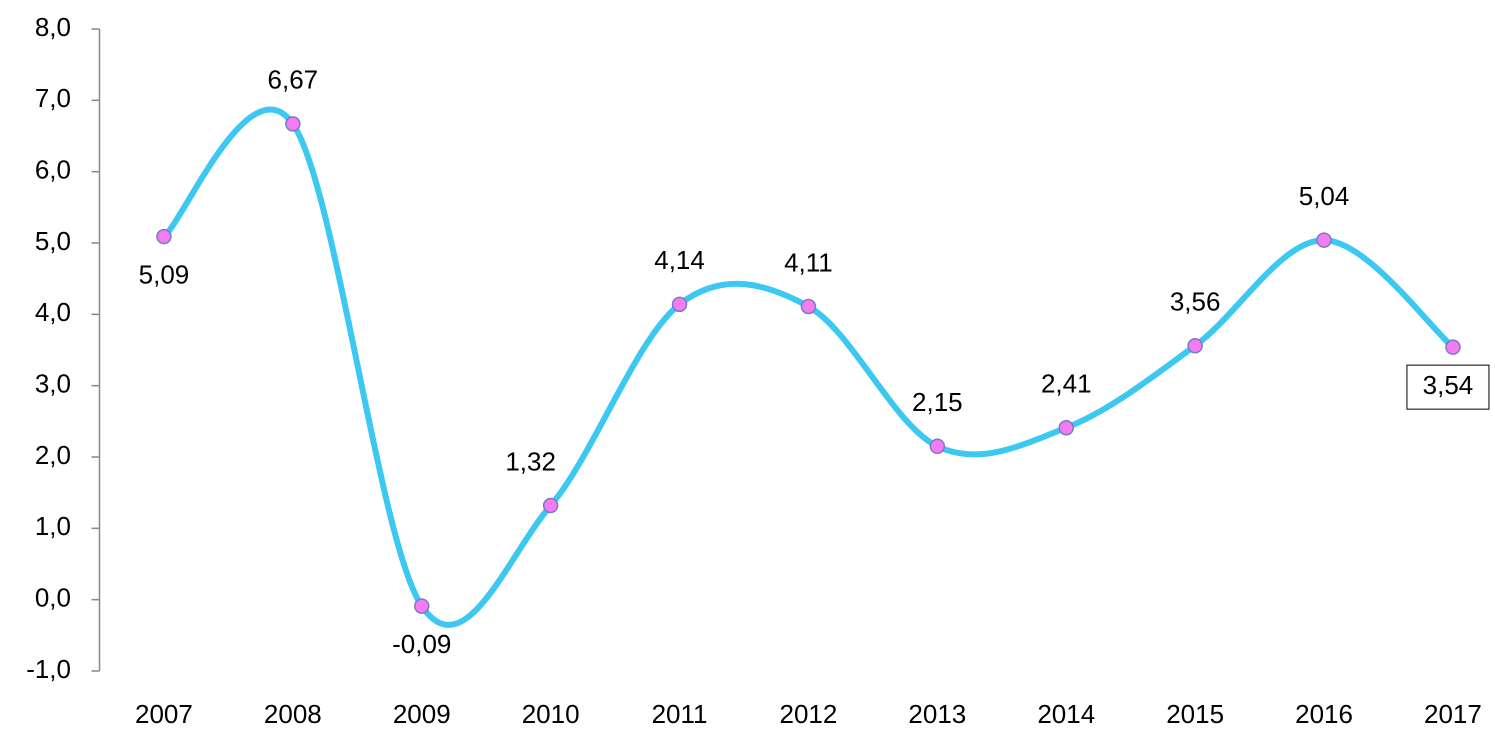 The height and width of the screenshot is (732, 1495). I want to click on data-label: 2,15, so click(937, 402).